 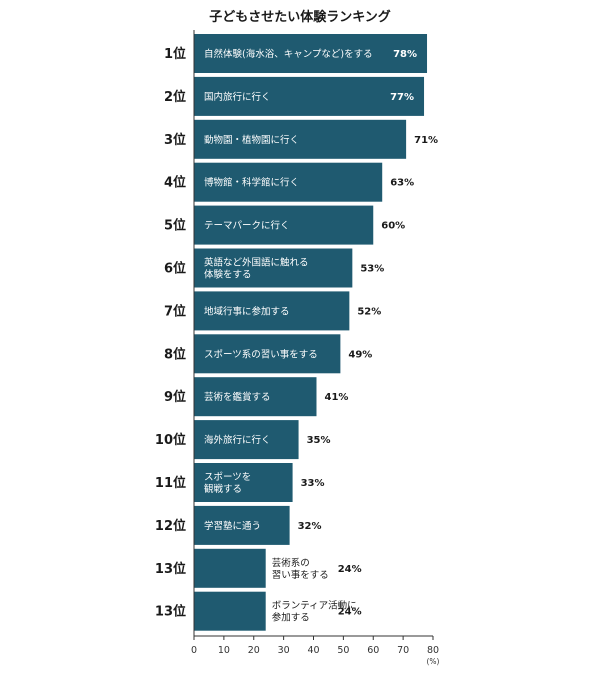 I want to click on rank-label: 6位, so click(x=175, y=269).